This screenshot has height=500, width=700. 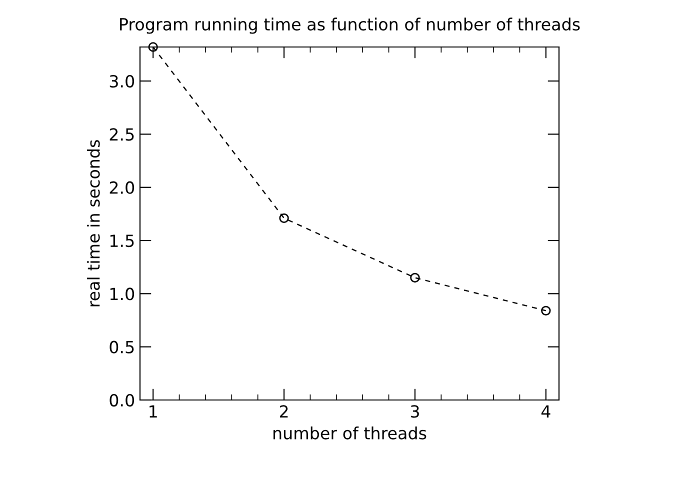 What do you see at coordinates (350, 433) in the screenshot?
I see `x-axis-title: number of threads` at bounding box center [350, 433].